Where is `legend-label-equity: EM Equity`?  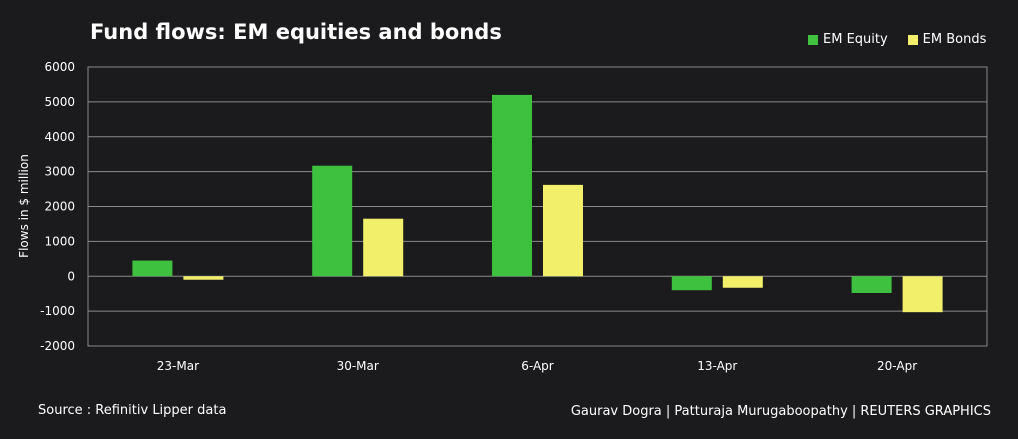
legend-label-equity: EM Equity is located at coordinates (855, 39).